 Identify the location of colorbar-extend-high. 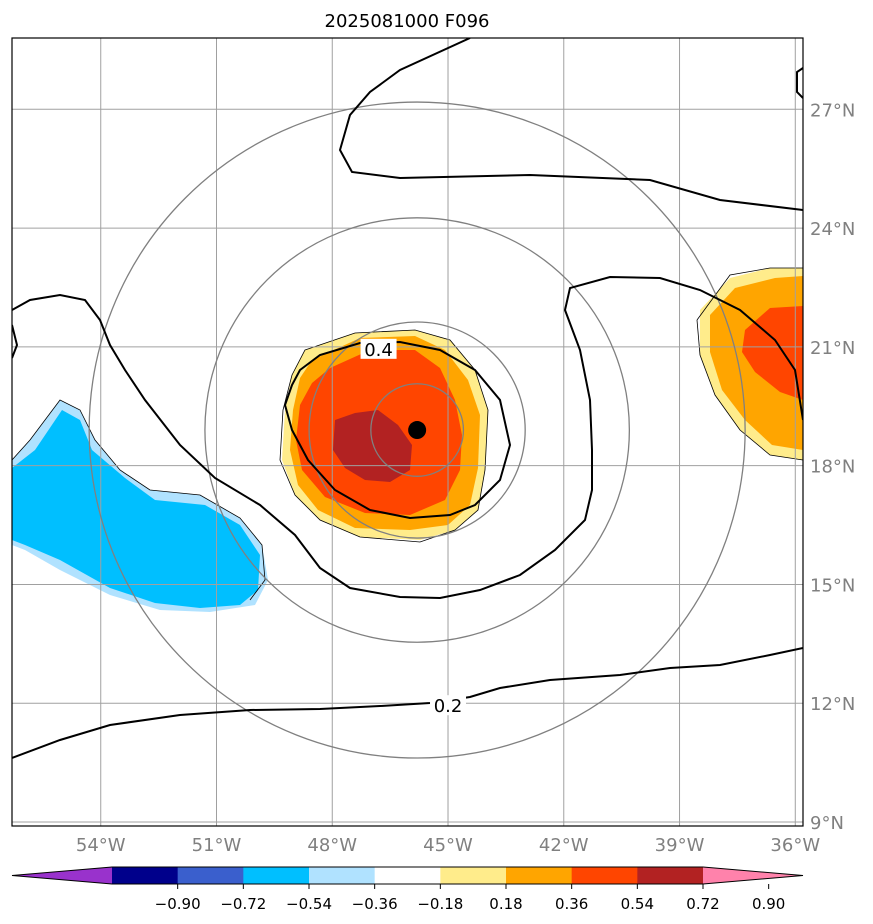
(753, 875).